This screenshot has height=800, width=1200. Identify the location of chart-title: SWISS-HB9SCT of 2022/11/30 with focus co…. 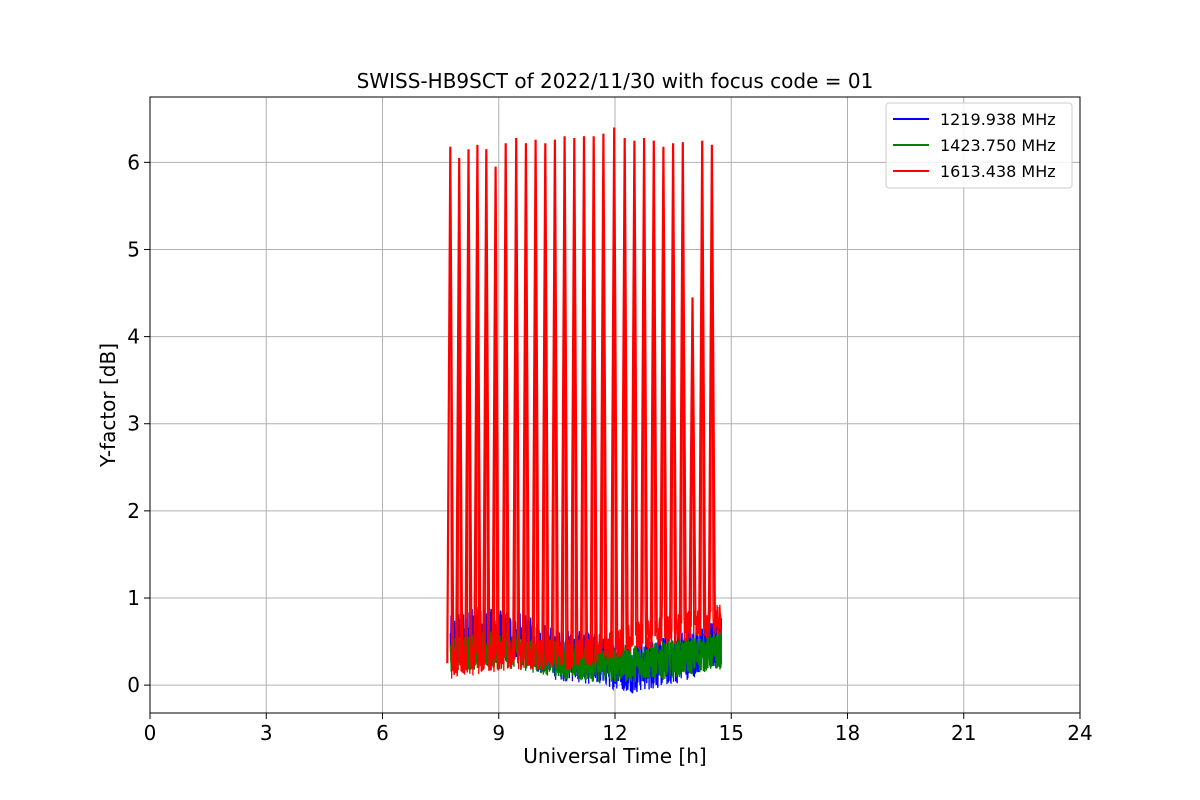
(615, 81).